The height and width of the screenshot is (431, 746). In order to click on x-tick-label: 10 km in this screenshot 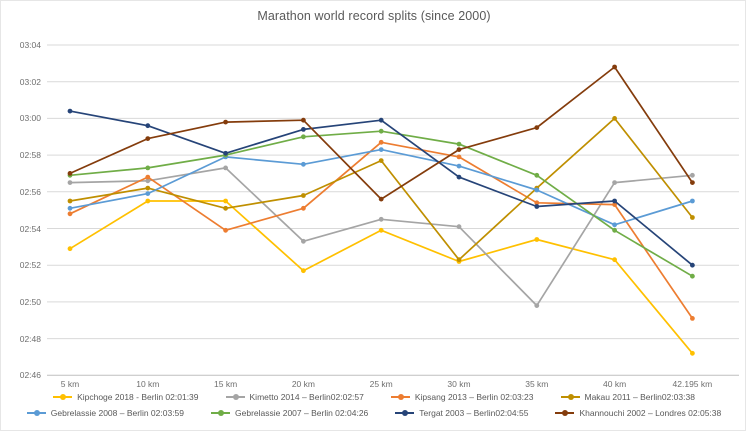, I will do `click(148, 384)`.